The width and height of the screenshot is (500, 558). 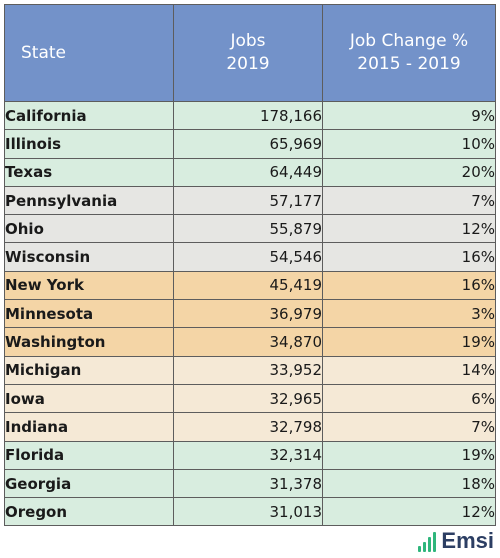 I want to click on header-jobs: Jobs 2019, so click(x=248, y=53).